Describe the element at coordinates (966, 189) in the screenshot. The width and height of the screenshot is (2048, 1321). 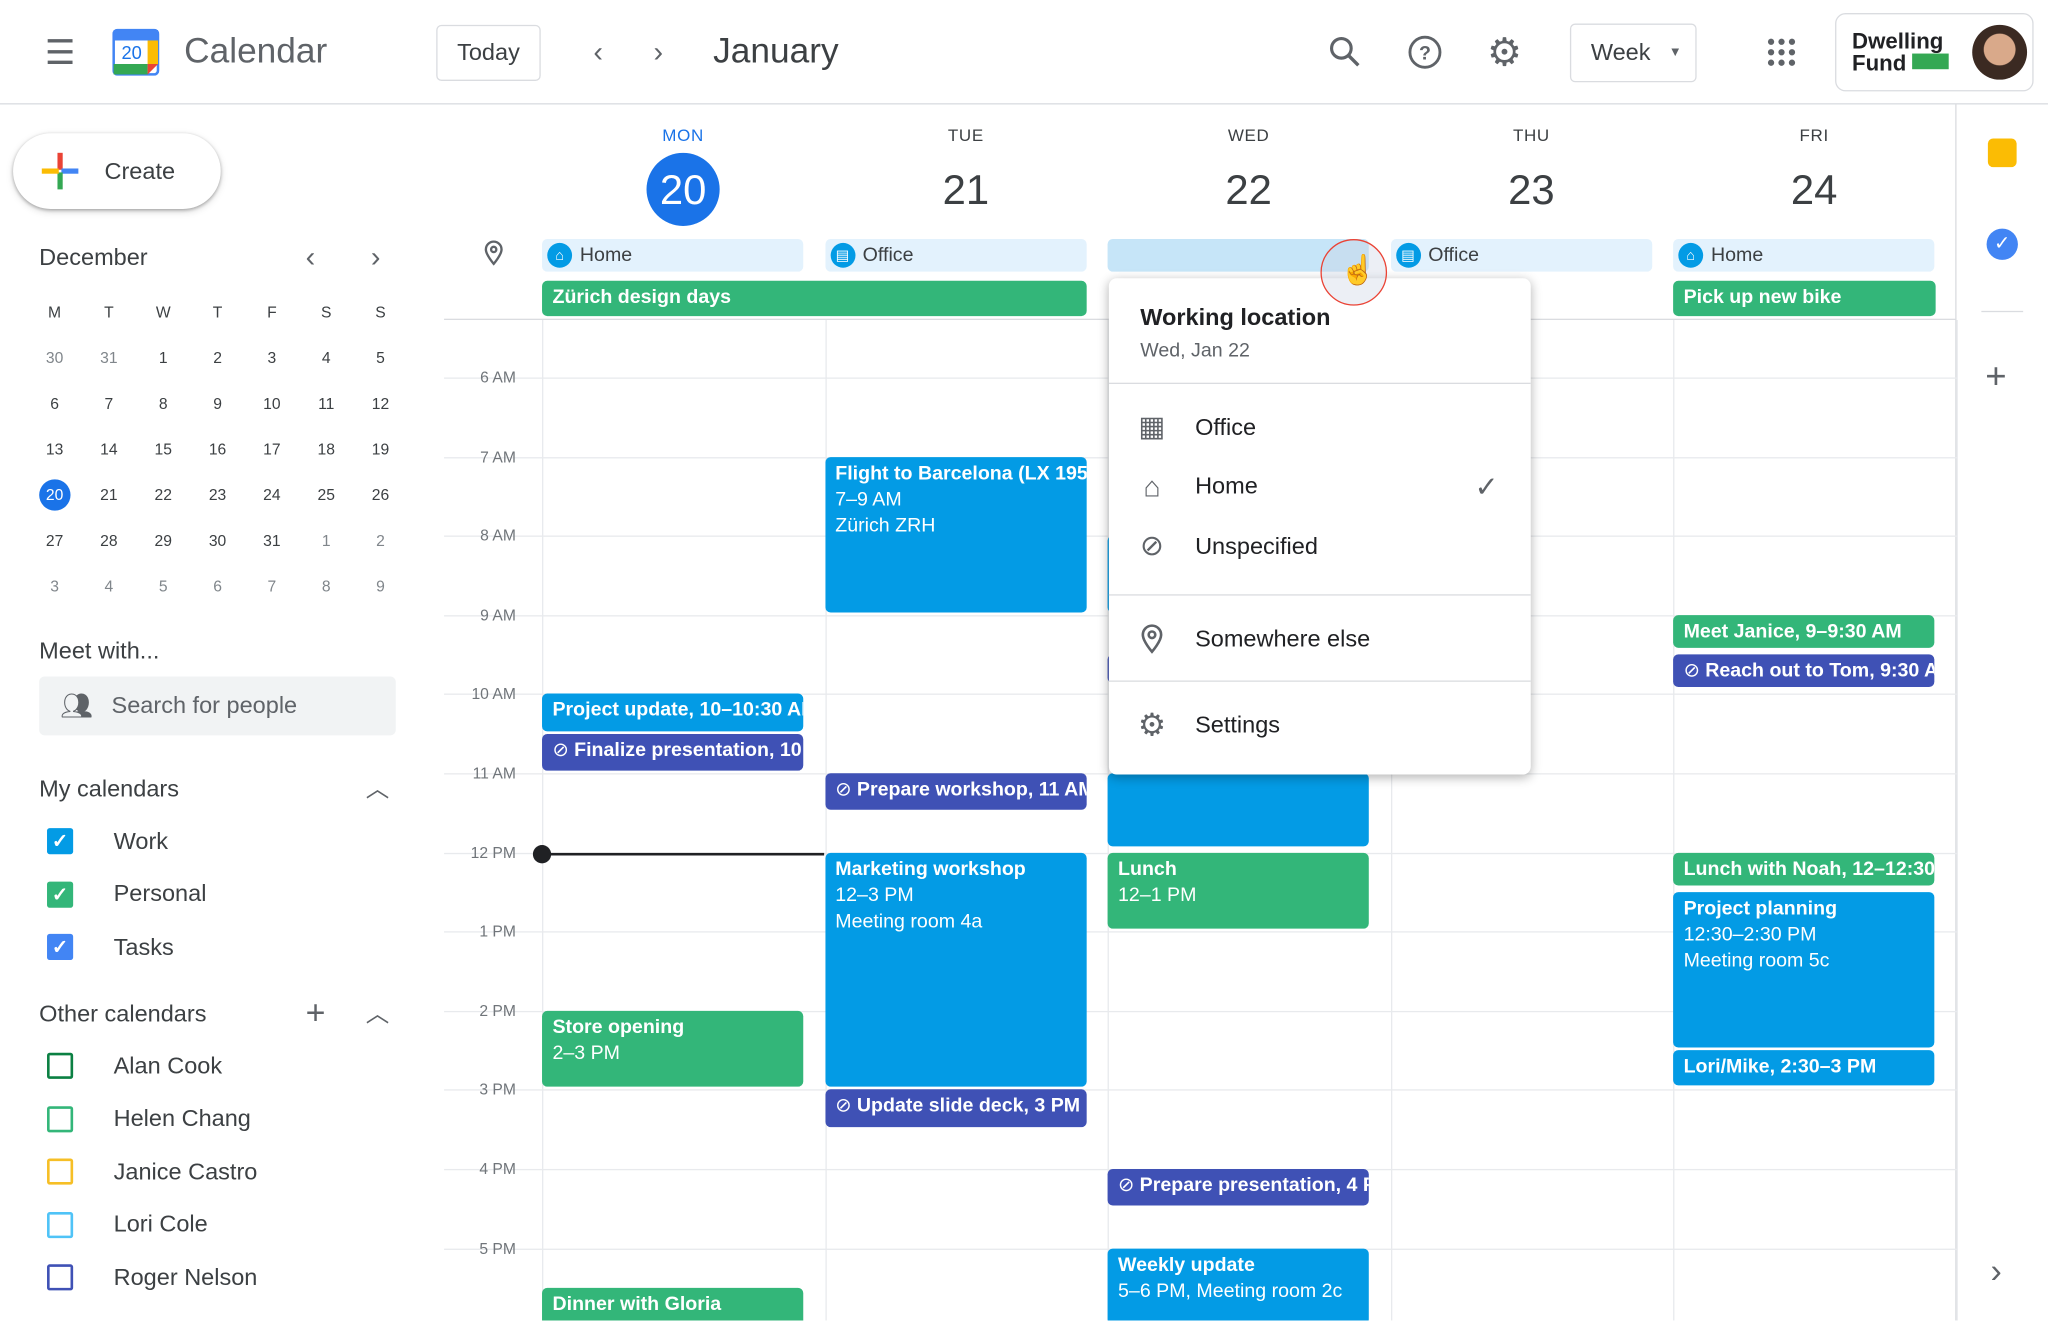
I see `day-number: 21` at that location.